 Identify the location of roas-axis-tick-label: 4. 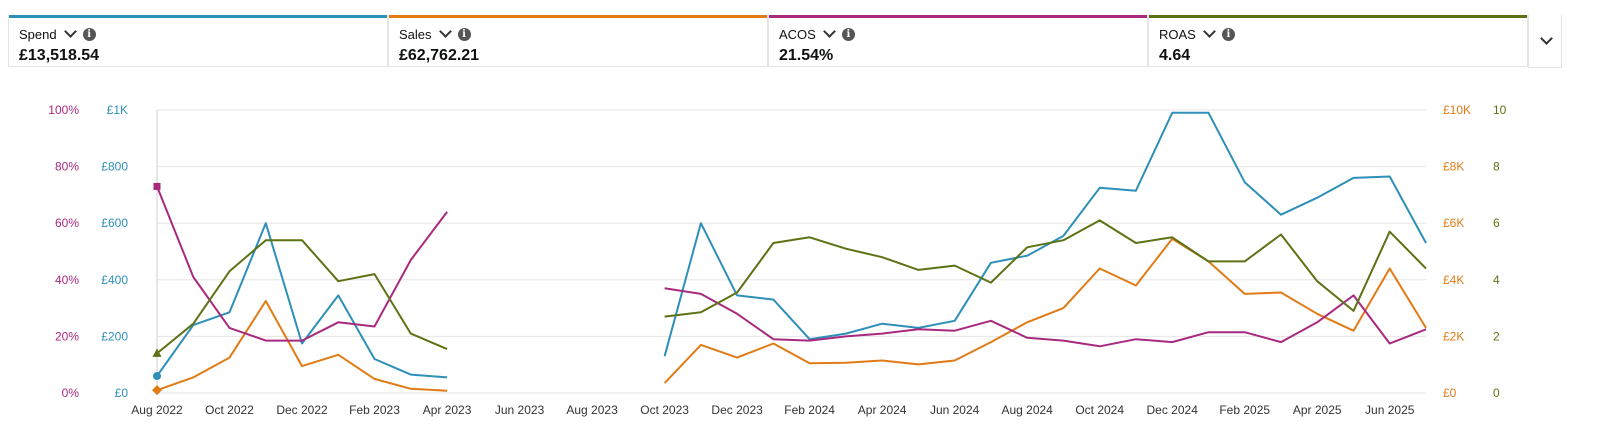
(1496, 280).